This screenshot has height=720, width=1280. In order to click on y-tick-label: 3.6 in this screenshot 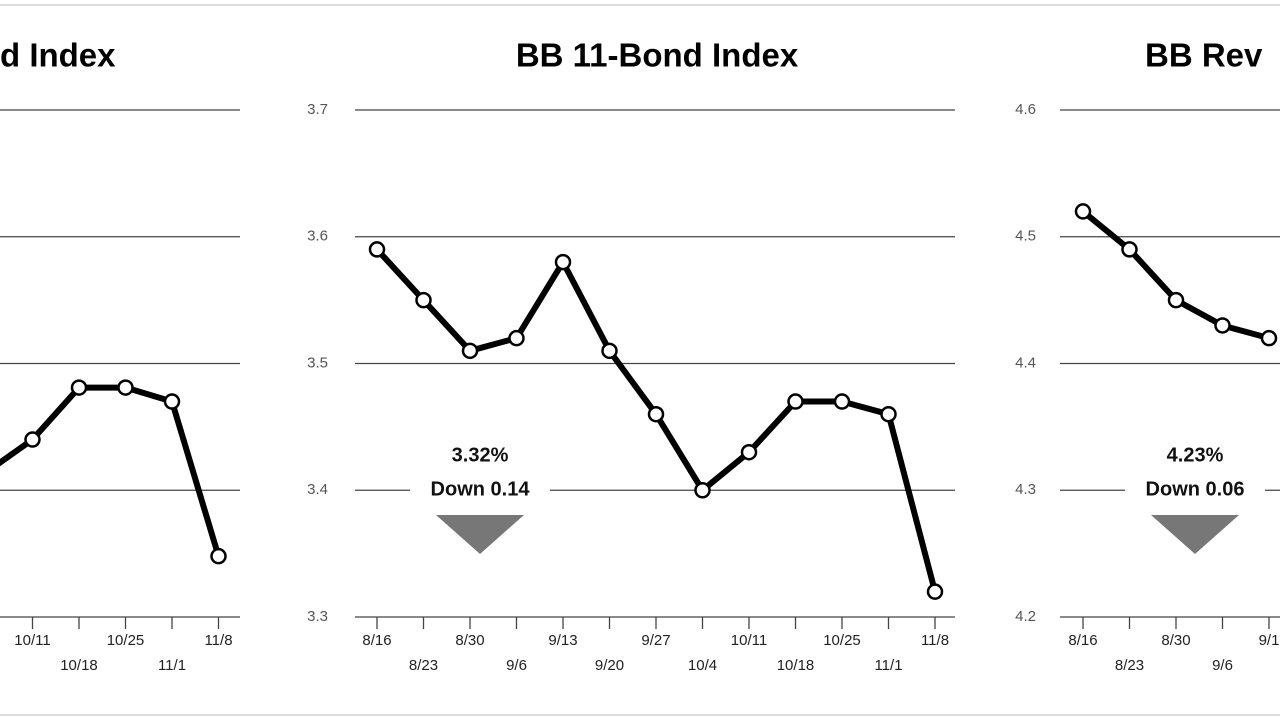, I will do `click(317, 236)`.